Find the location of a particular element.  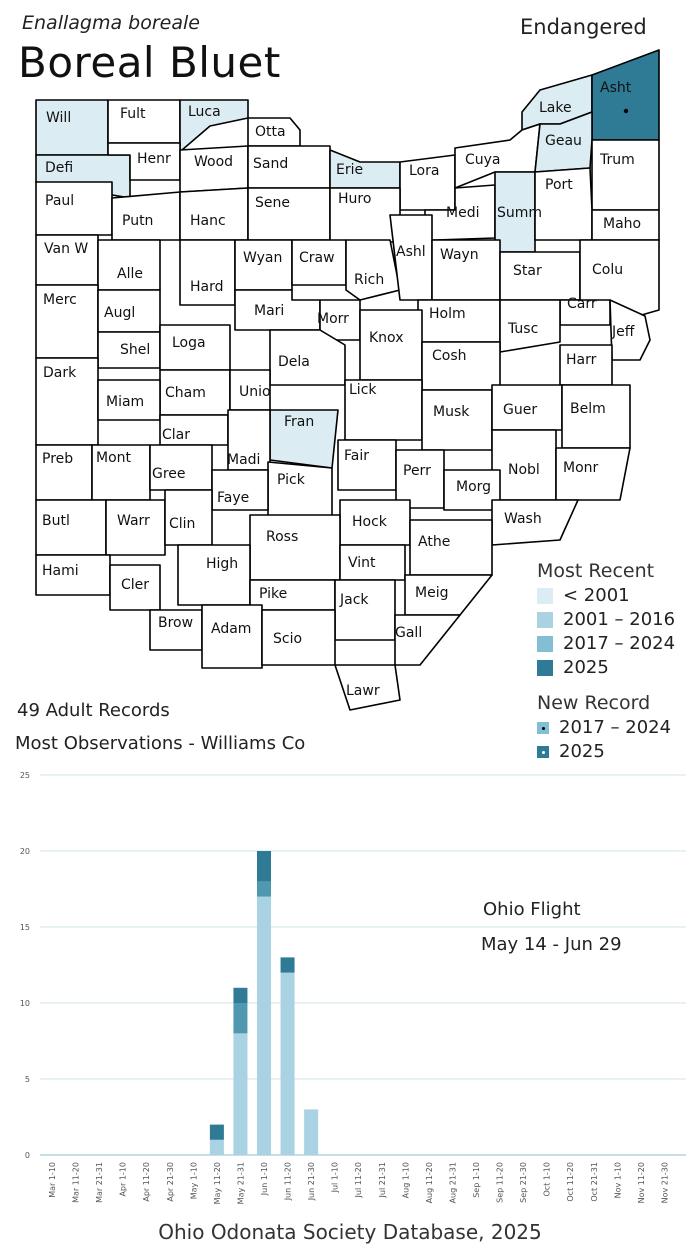

county-label-guer: Guer is located at coordinates (520, 410).